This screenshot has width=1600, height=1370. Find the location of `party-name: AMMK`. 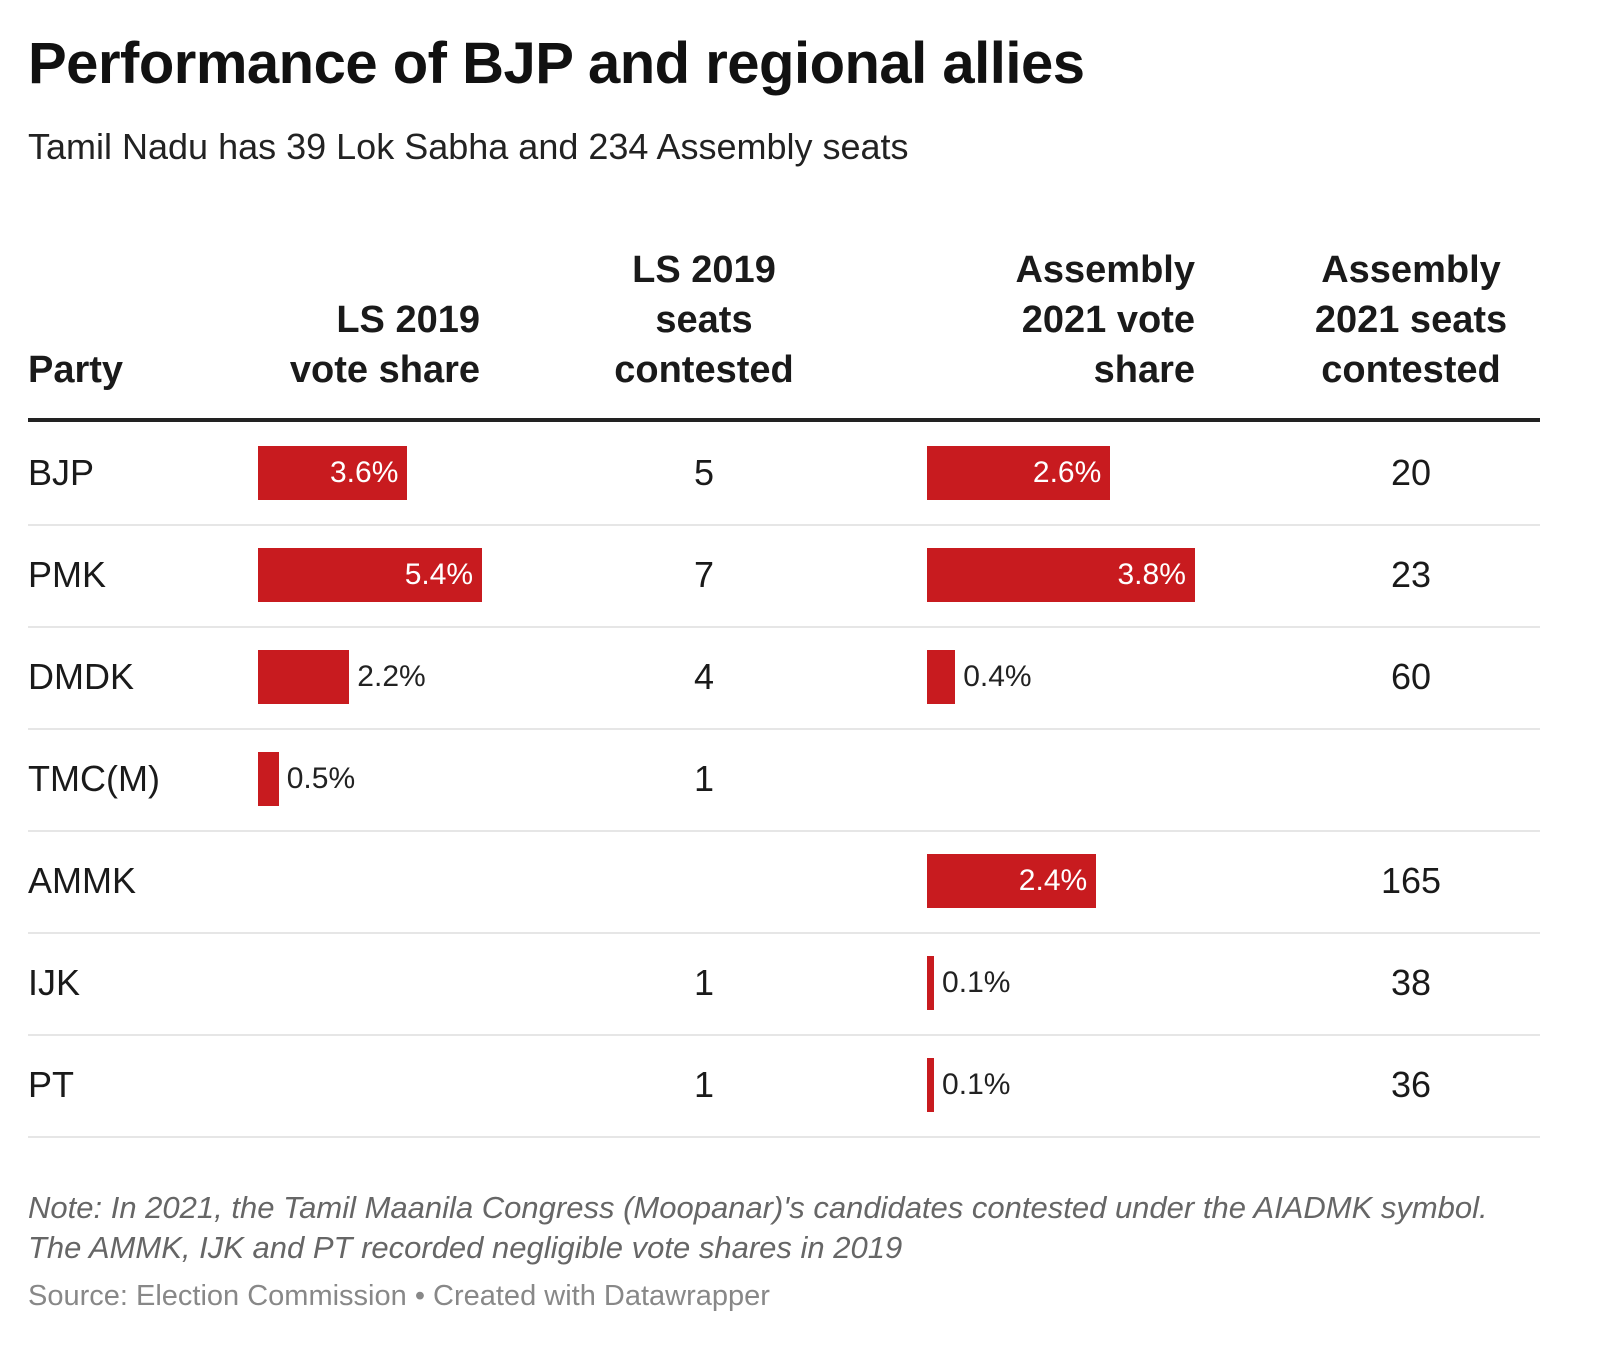

party-name: AMMK is located at coordinates (82, 880).